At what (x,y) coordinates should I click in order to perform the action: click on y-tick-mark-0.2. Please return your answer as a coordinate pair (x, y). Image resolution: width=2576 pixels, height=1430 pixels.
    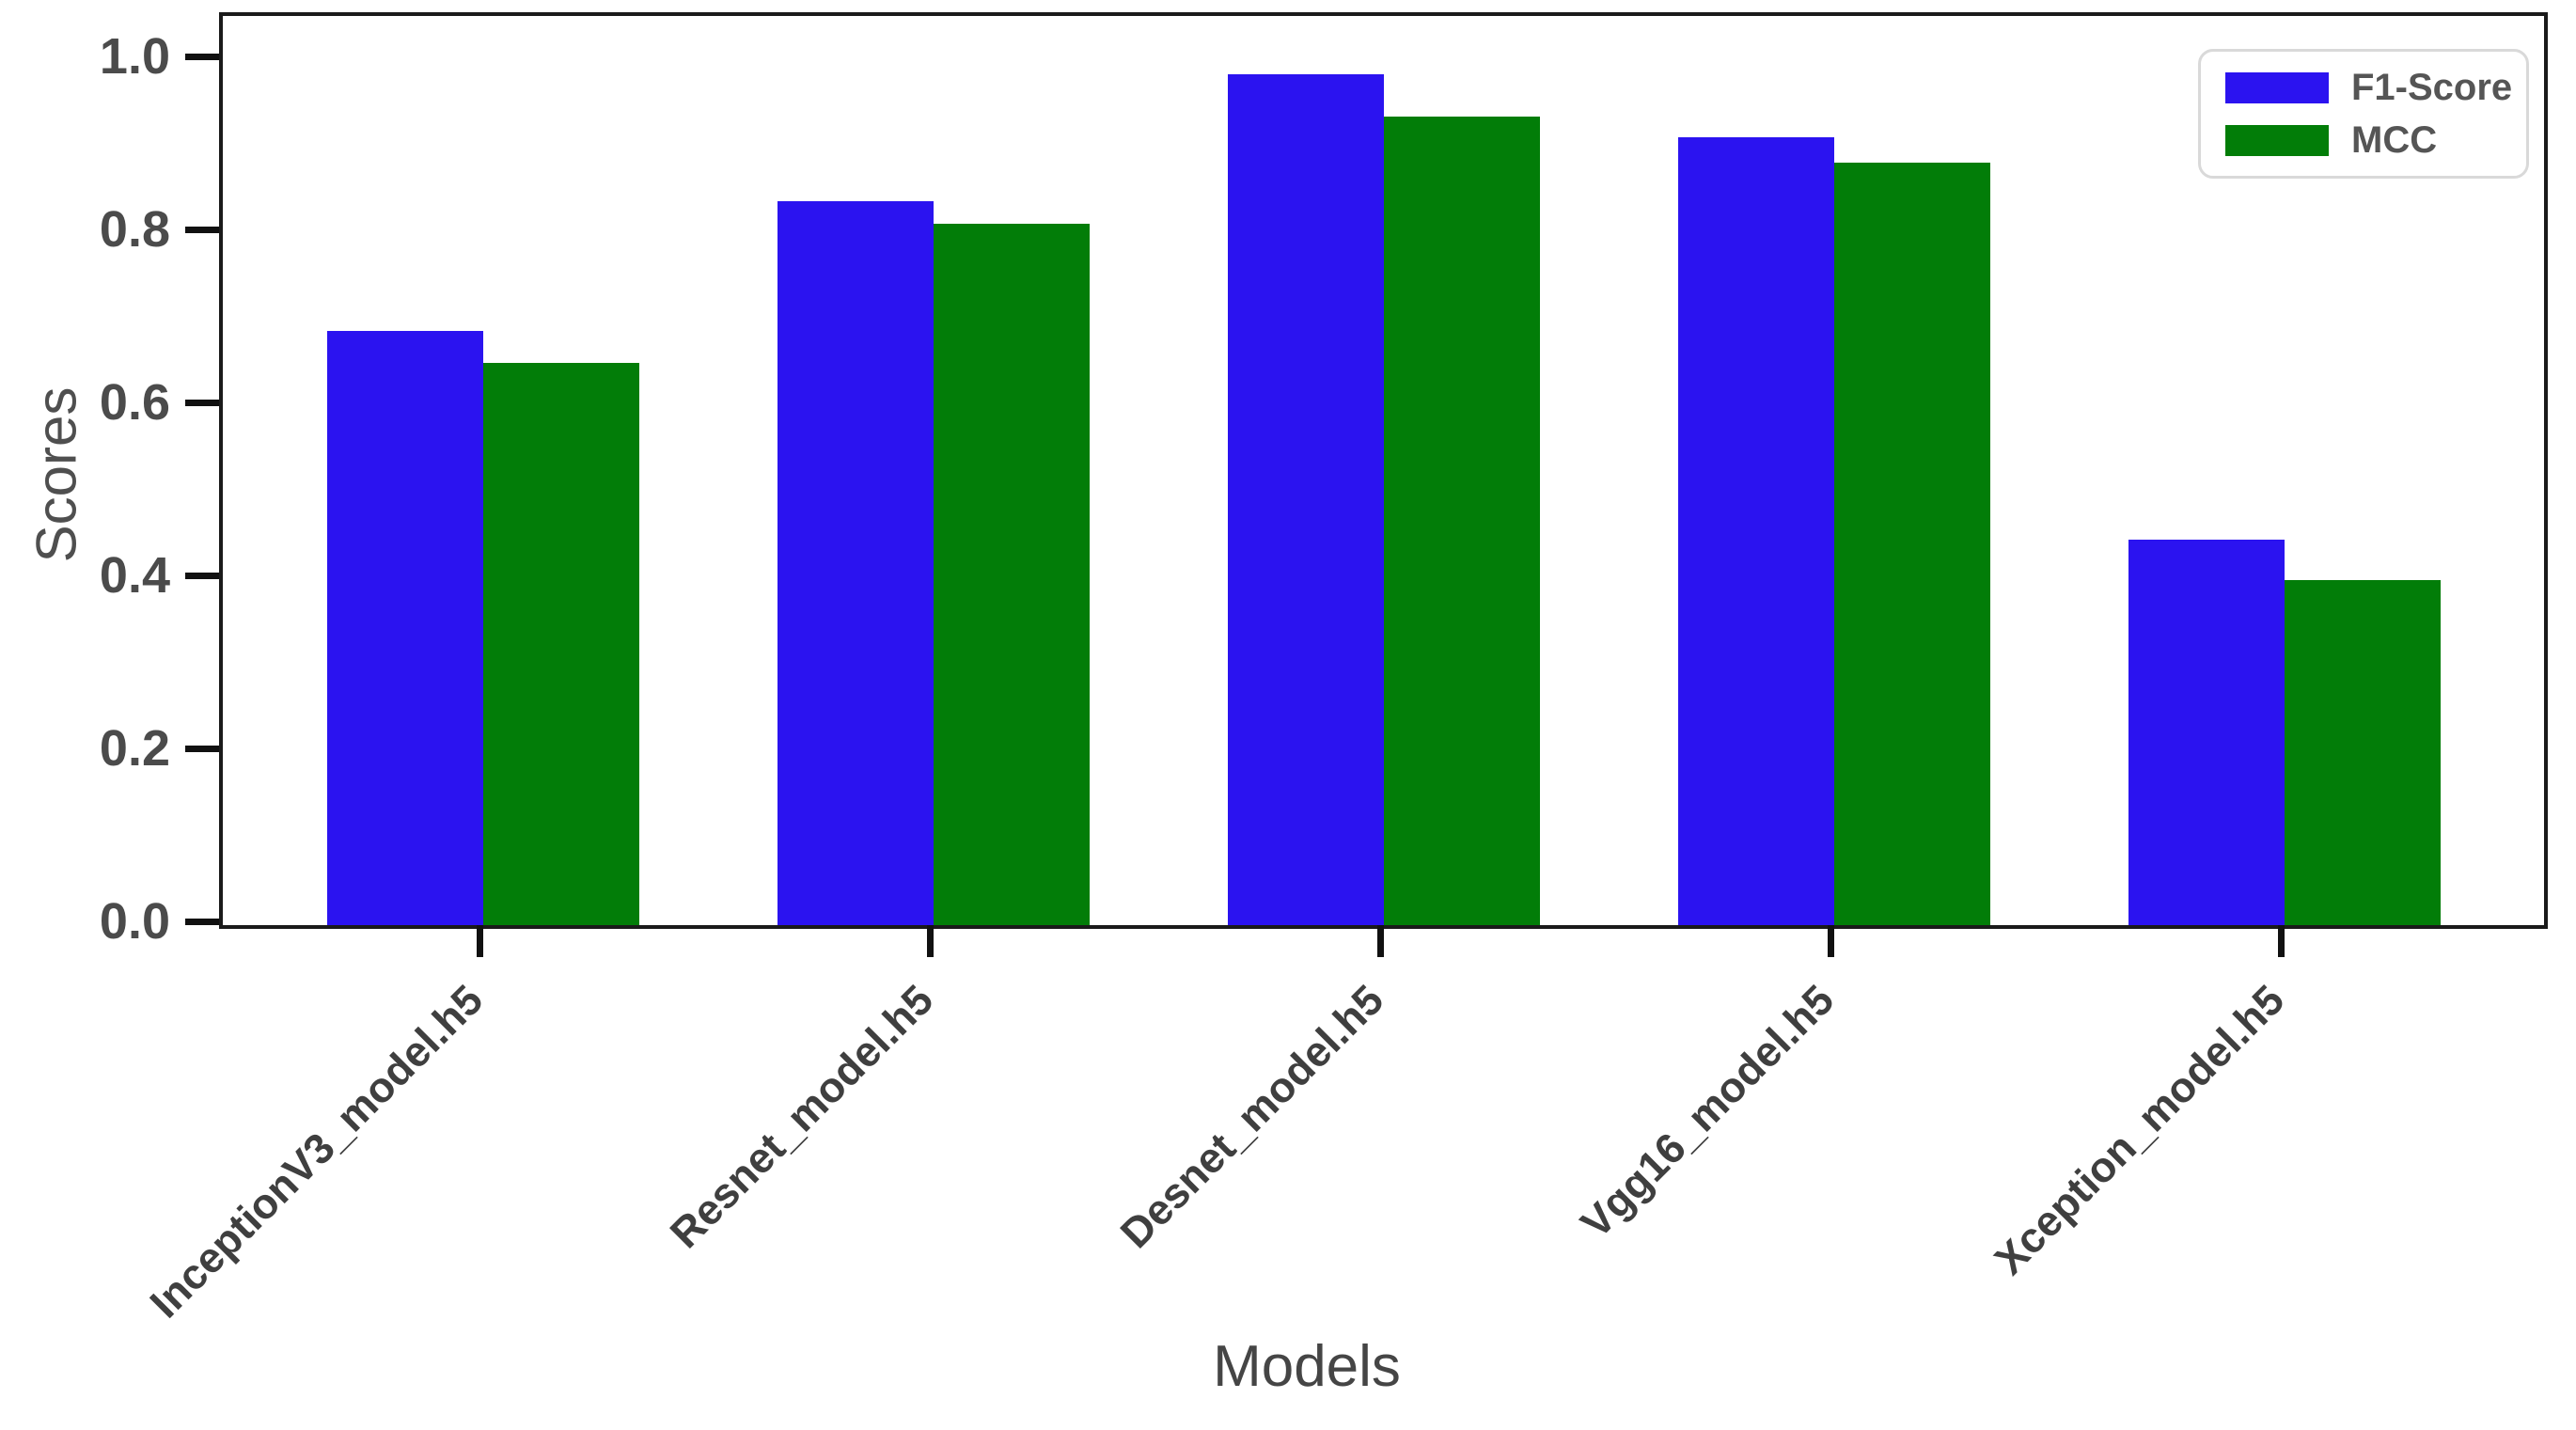
    Looking at the image, I should click on (202, 749).